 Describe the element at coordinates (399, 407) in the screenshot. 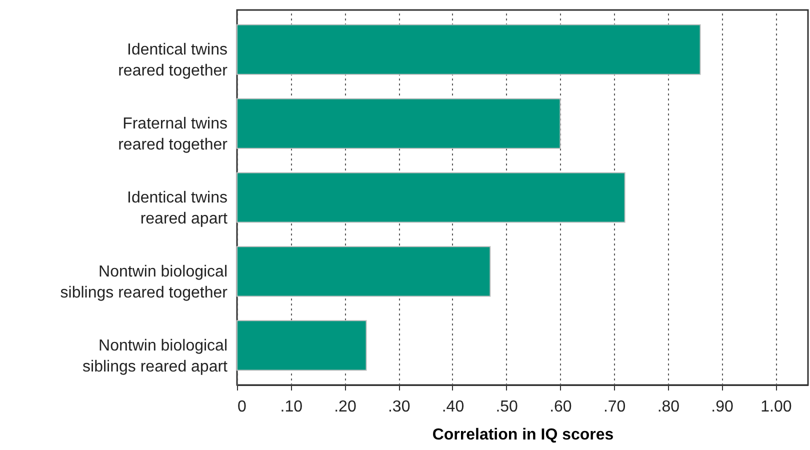

I see `x-tick-label: .30` at that location.